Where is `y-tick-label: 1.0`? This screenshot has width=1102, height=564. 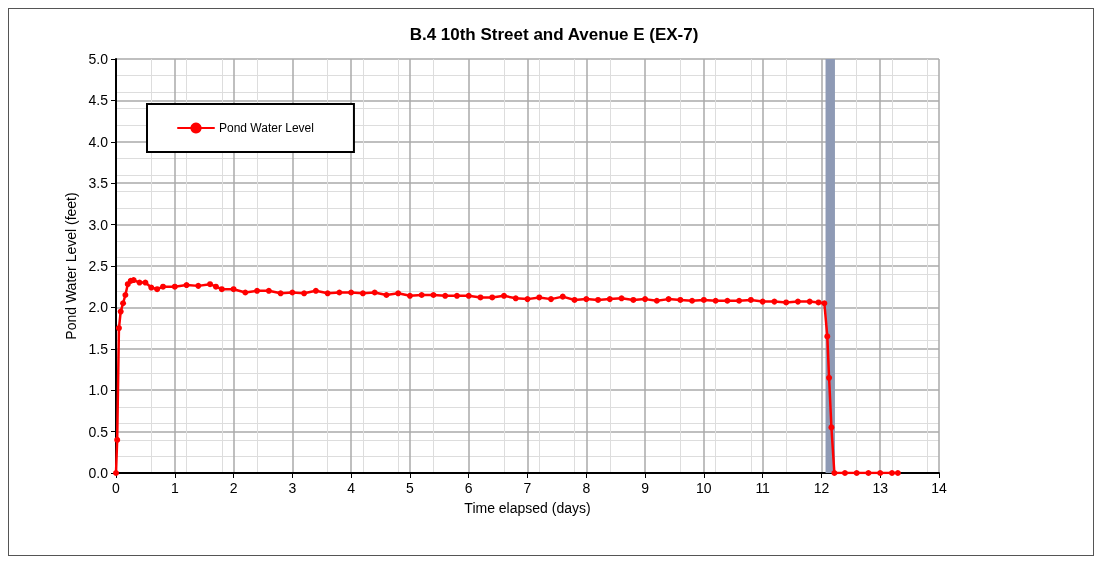
y-tick-label: 1.0 is located at coordinates (98, 390).